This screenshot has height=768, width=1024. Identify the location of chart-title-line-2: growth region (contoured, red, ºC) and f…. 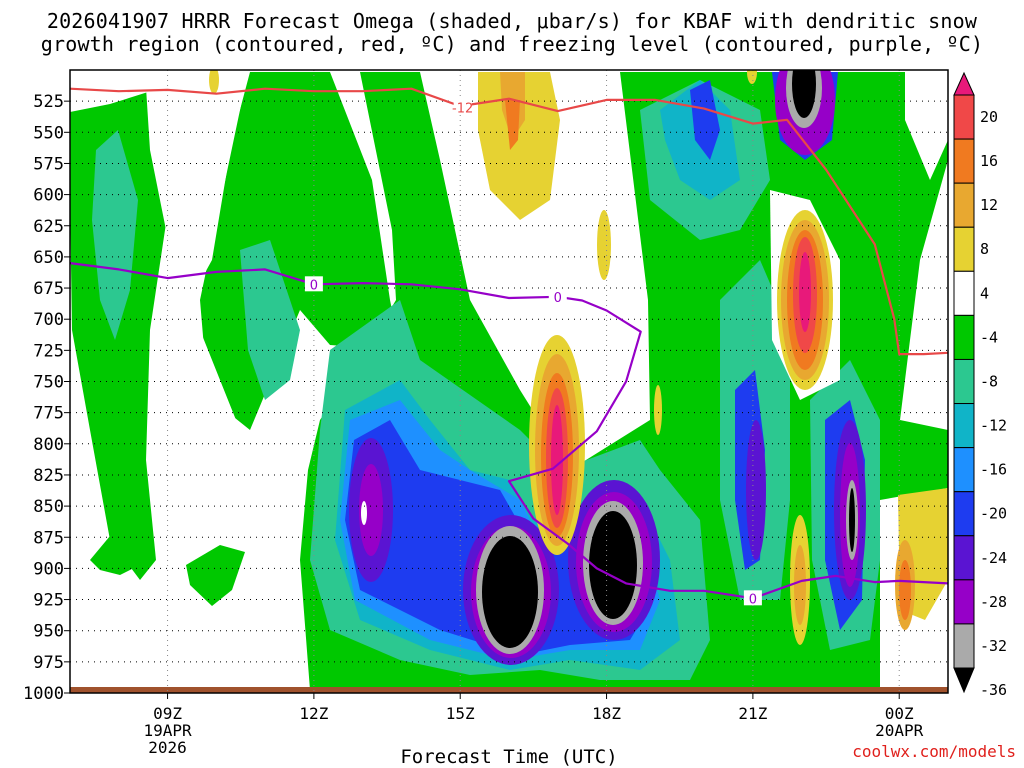
(512, 44).